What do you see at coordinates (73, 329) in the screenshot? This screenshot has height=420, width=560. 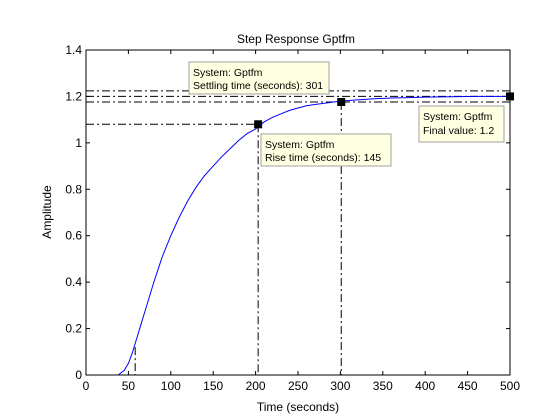 I see `y-tick-label: 0.2` at bounding box center [73, 329].